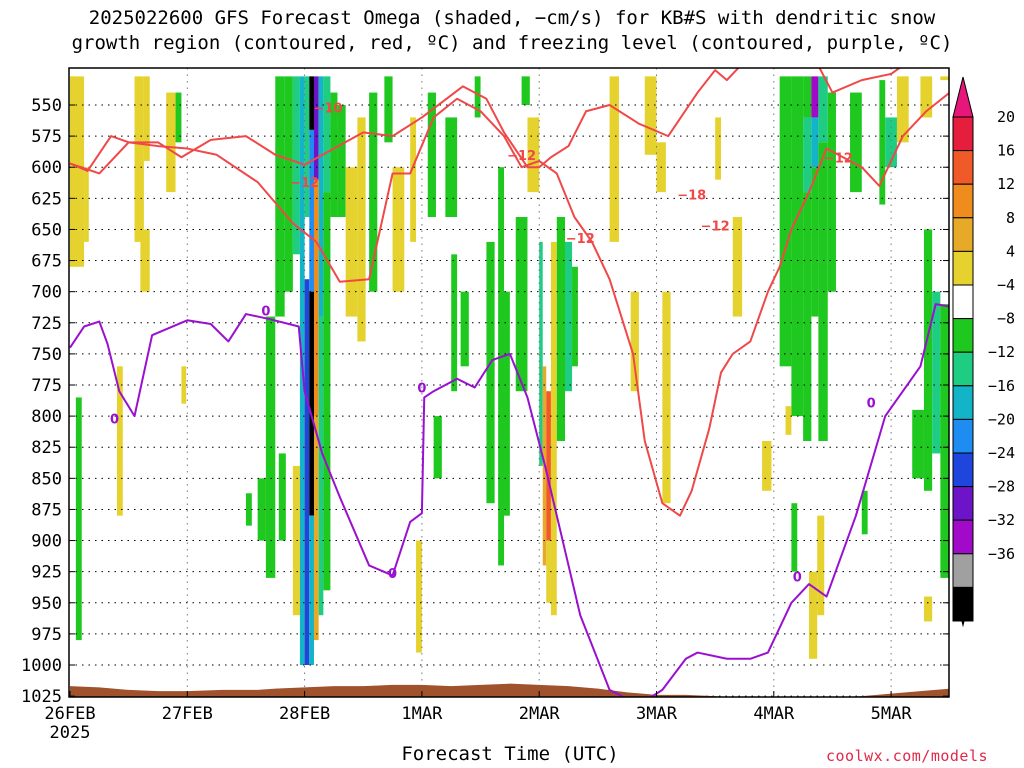  I want to click on colorbar-label: 12, so click(1006, 184).